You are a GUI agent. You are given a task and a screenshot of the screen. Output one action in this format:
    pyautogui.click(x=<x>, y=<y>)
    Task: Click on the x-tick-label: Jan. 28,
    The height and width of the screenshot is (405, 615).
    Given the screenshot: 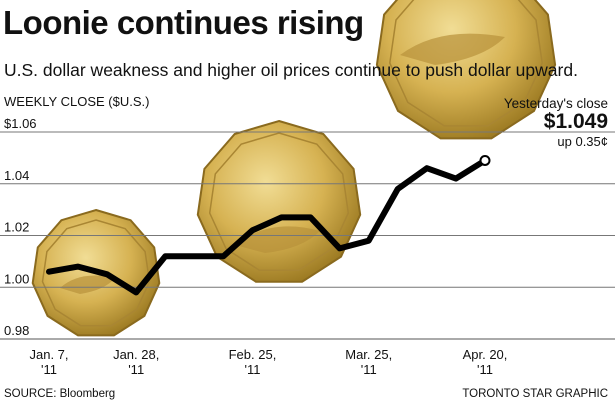 What is the action you would take?
    pyautogui.click(x=136, y=354)
    